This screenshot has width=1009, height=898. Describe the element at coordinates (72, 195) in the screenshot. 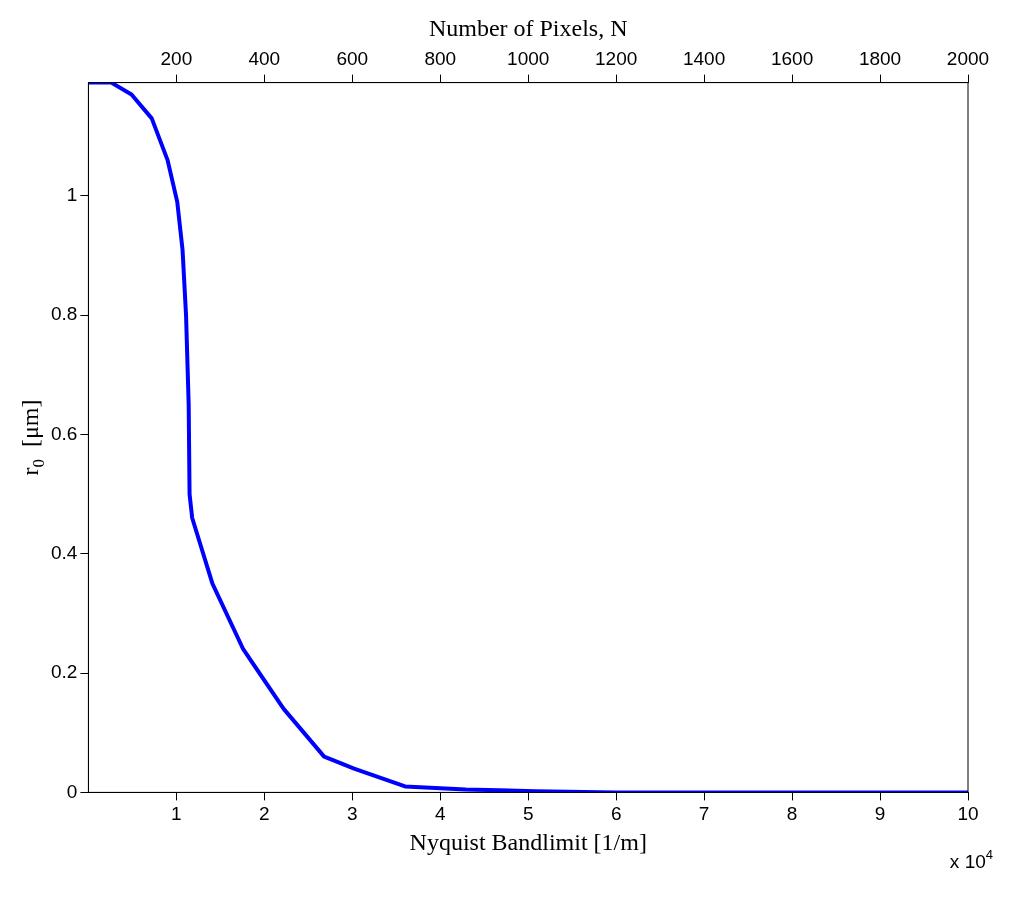

I see `y-tick-label: 1` at that location.